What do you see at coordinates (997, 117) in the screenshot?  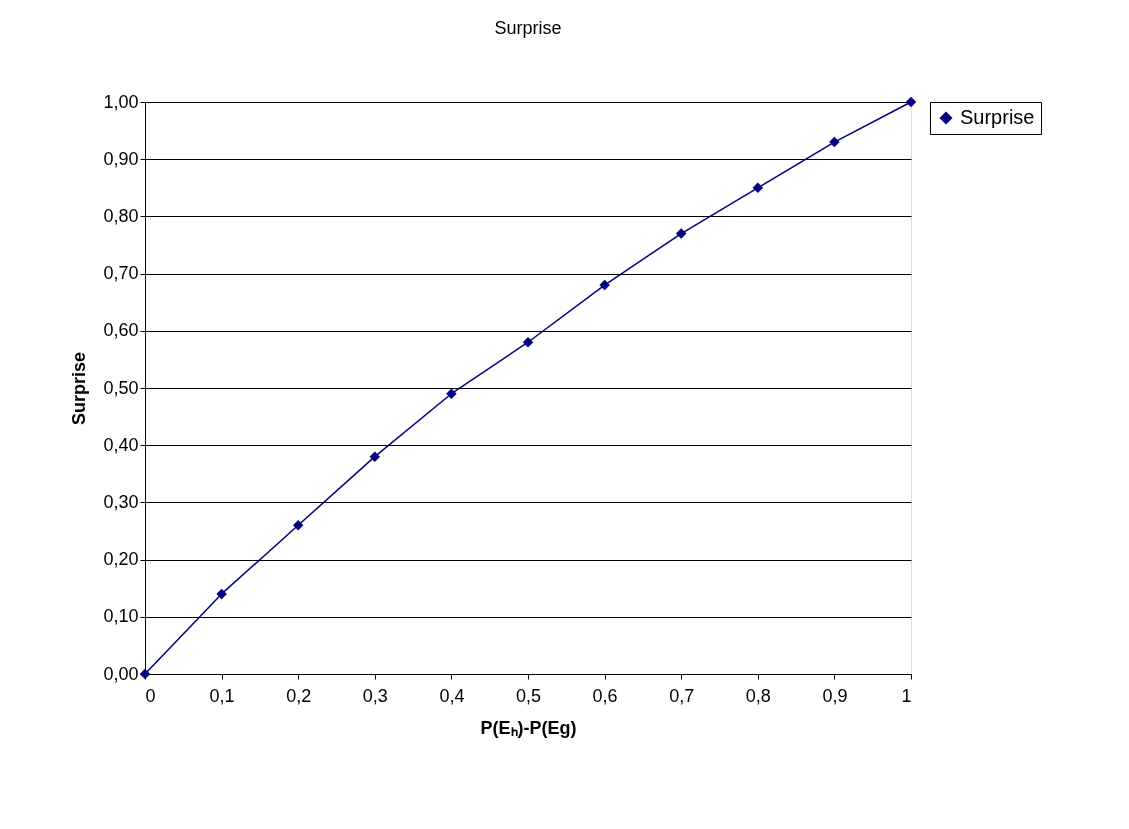 I see `legend-label: Surprise` at bounding box center [997, 117].